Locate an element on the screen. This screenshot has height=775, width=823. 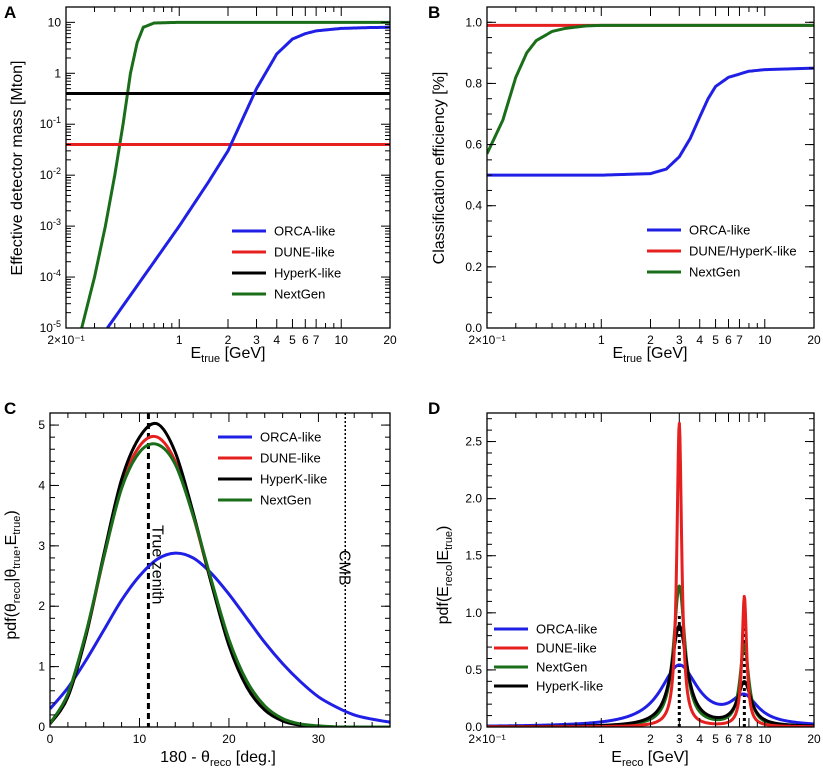
y-tick-label: 10⁻² is located at coordinates (50, 174).